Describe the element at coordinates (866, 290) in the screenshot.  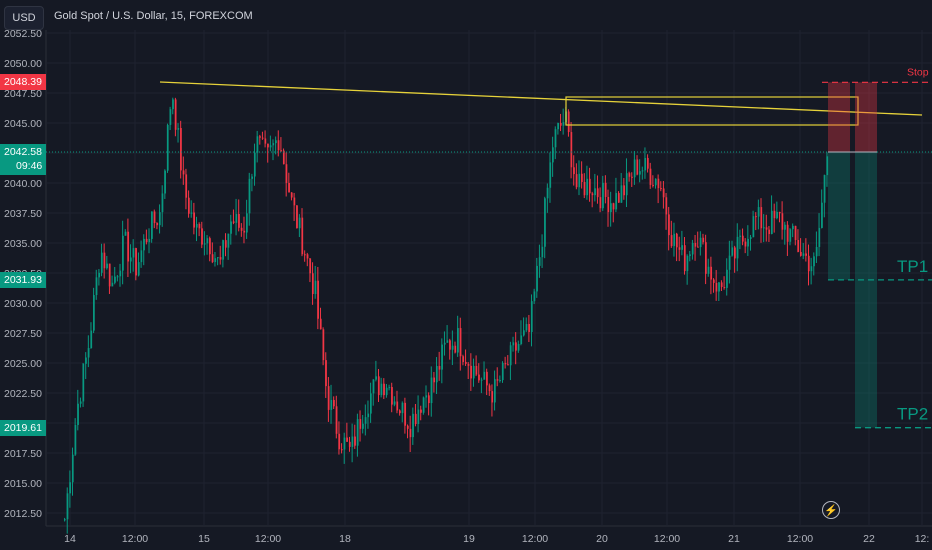
I see `target-zone-tp2` at that location.